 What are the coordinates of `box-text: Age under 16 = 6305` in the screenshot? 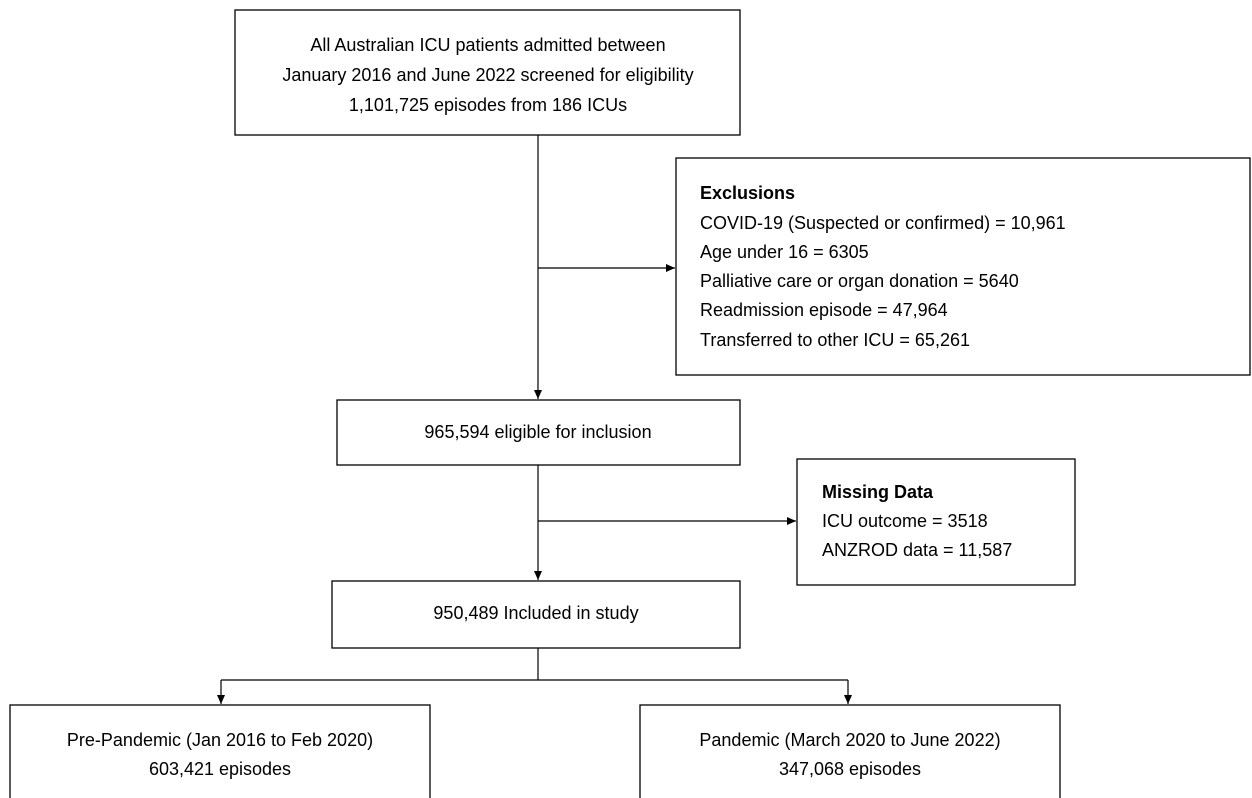 It's located at (784, 252).